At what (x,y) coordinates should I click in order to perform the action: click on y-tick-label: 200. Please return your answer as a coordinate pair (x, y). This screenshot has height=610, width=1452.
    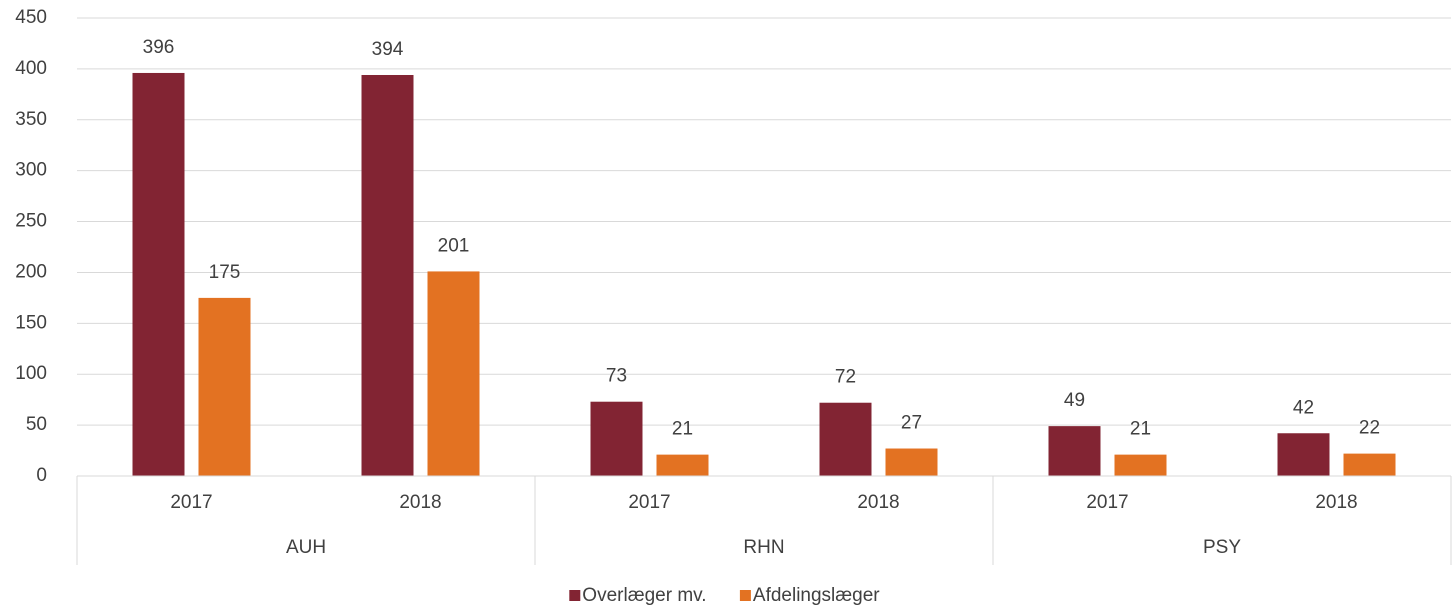
    Looking at the image, I should click on (31, 271).